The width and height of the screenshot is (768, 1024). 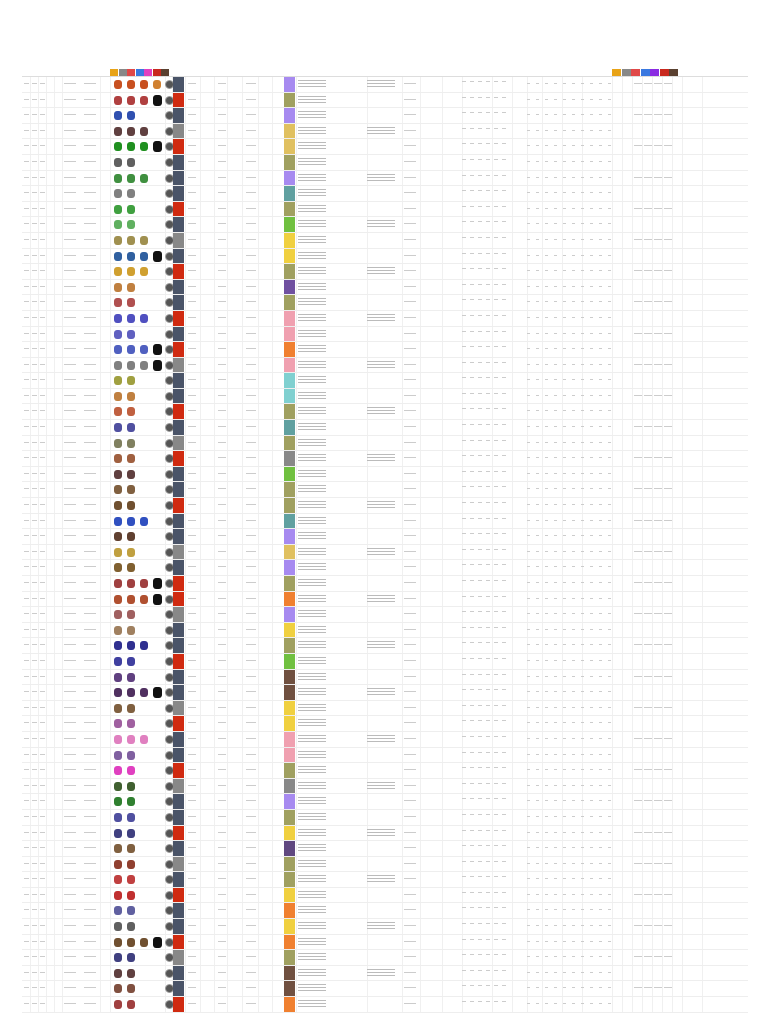 What do you see at coordinates (251, 505) in the screenshot?
I see `cell-weight` at bounding box center [251, 505].